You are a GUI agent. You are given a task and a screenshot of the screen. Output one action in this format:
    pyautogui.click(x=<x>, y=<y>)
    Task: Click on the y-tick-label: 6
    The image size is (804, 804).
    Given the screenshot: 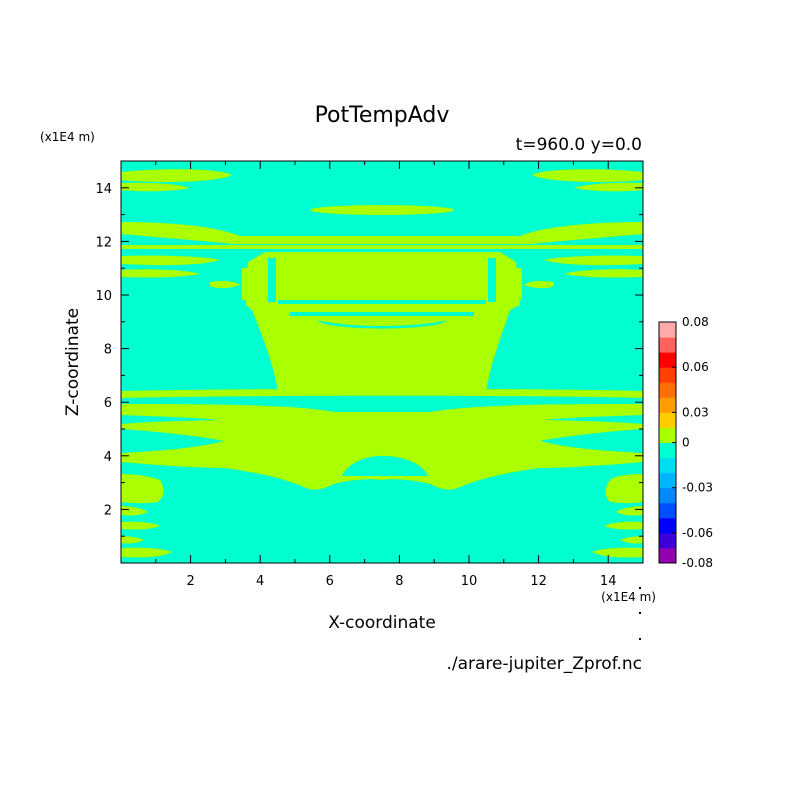 What is the action you would take?
    pyautogui.click(x=108, y=403)
    